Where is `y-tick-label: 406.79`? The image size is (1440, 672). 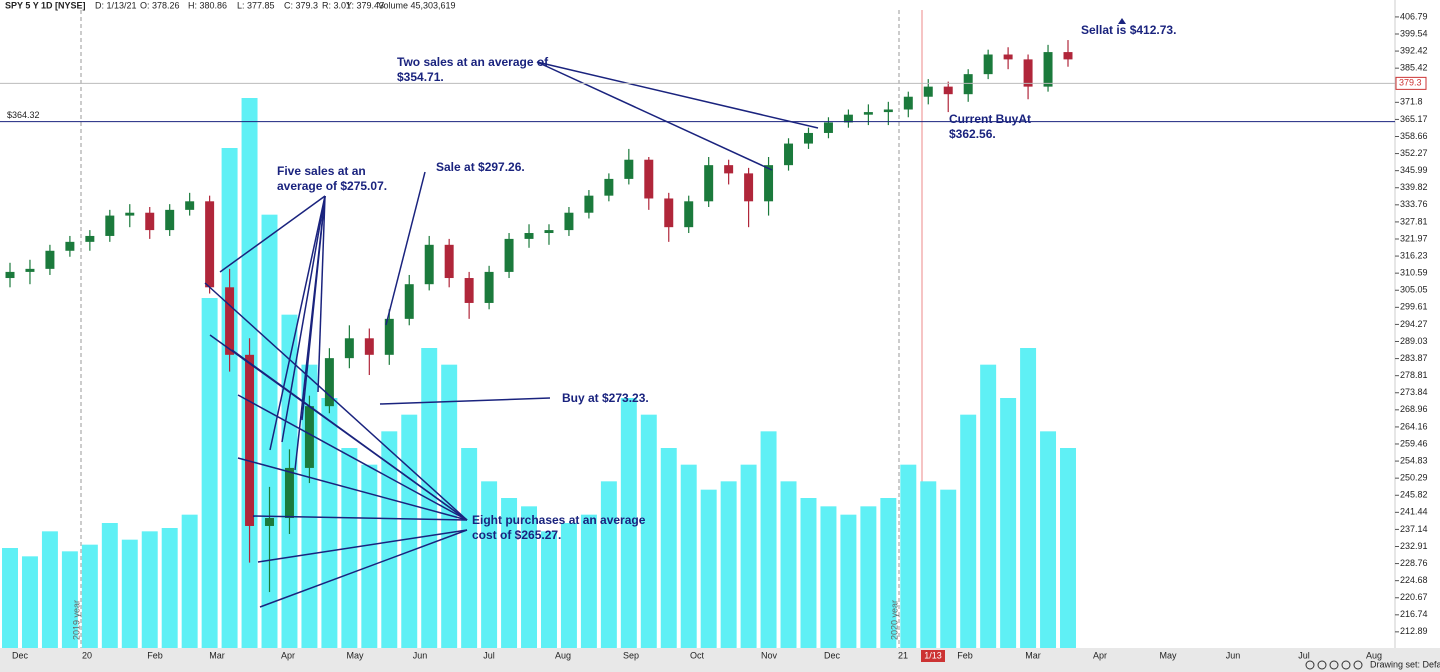
y-tick-label: 406.79 is located at coordinates (1414, 16).